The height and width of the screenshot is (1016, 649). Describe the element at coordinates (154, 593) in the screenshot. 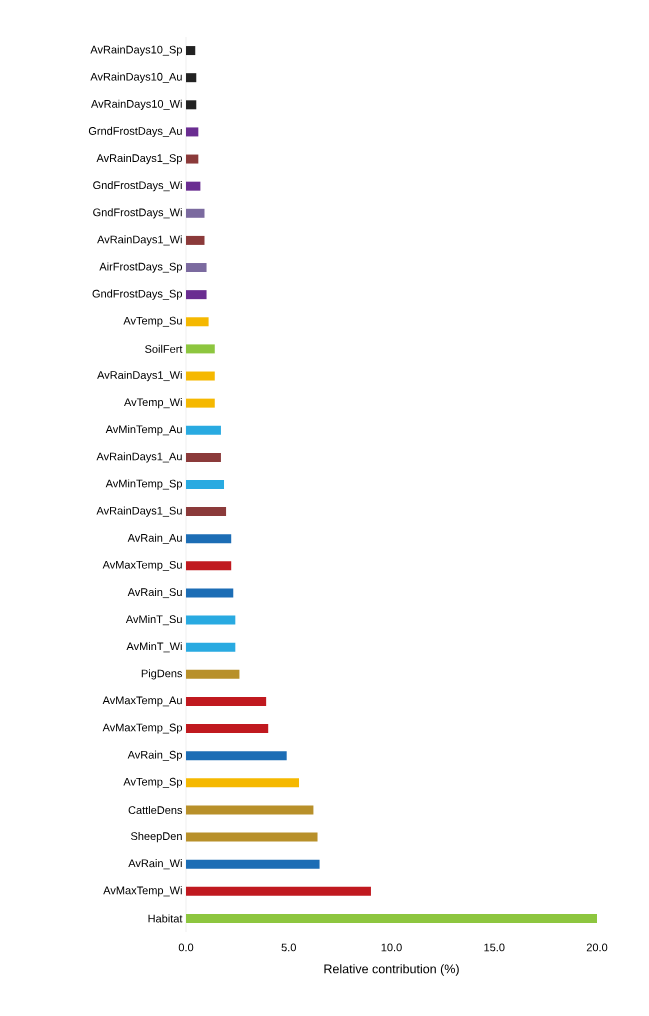

I see `y-tick-label: AvRain_Su` at that location.